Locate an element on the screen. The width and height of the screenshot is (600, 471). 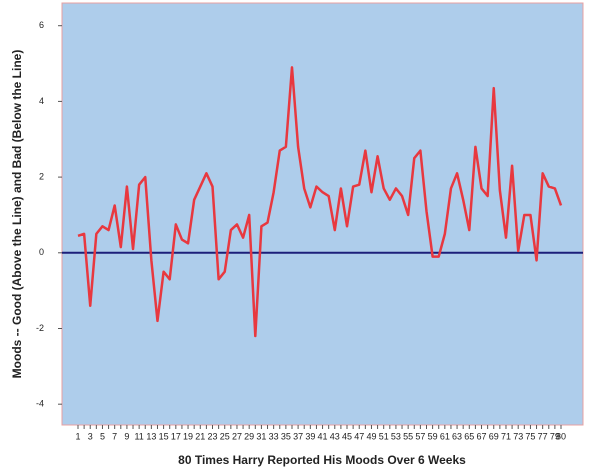
x-tick-label: 33 is located at coordinates (274, 436).